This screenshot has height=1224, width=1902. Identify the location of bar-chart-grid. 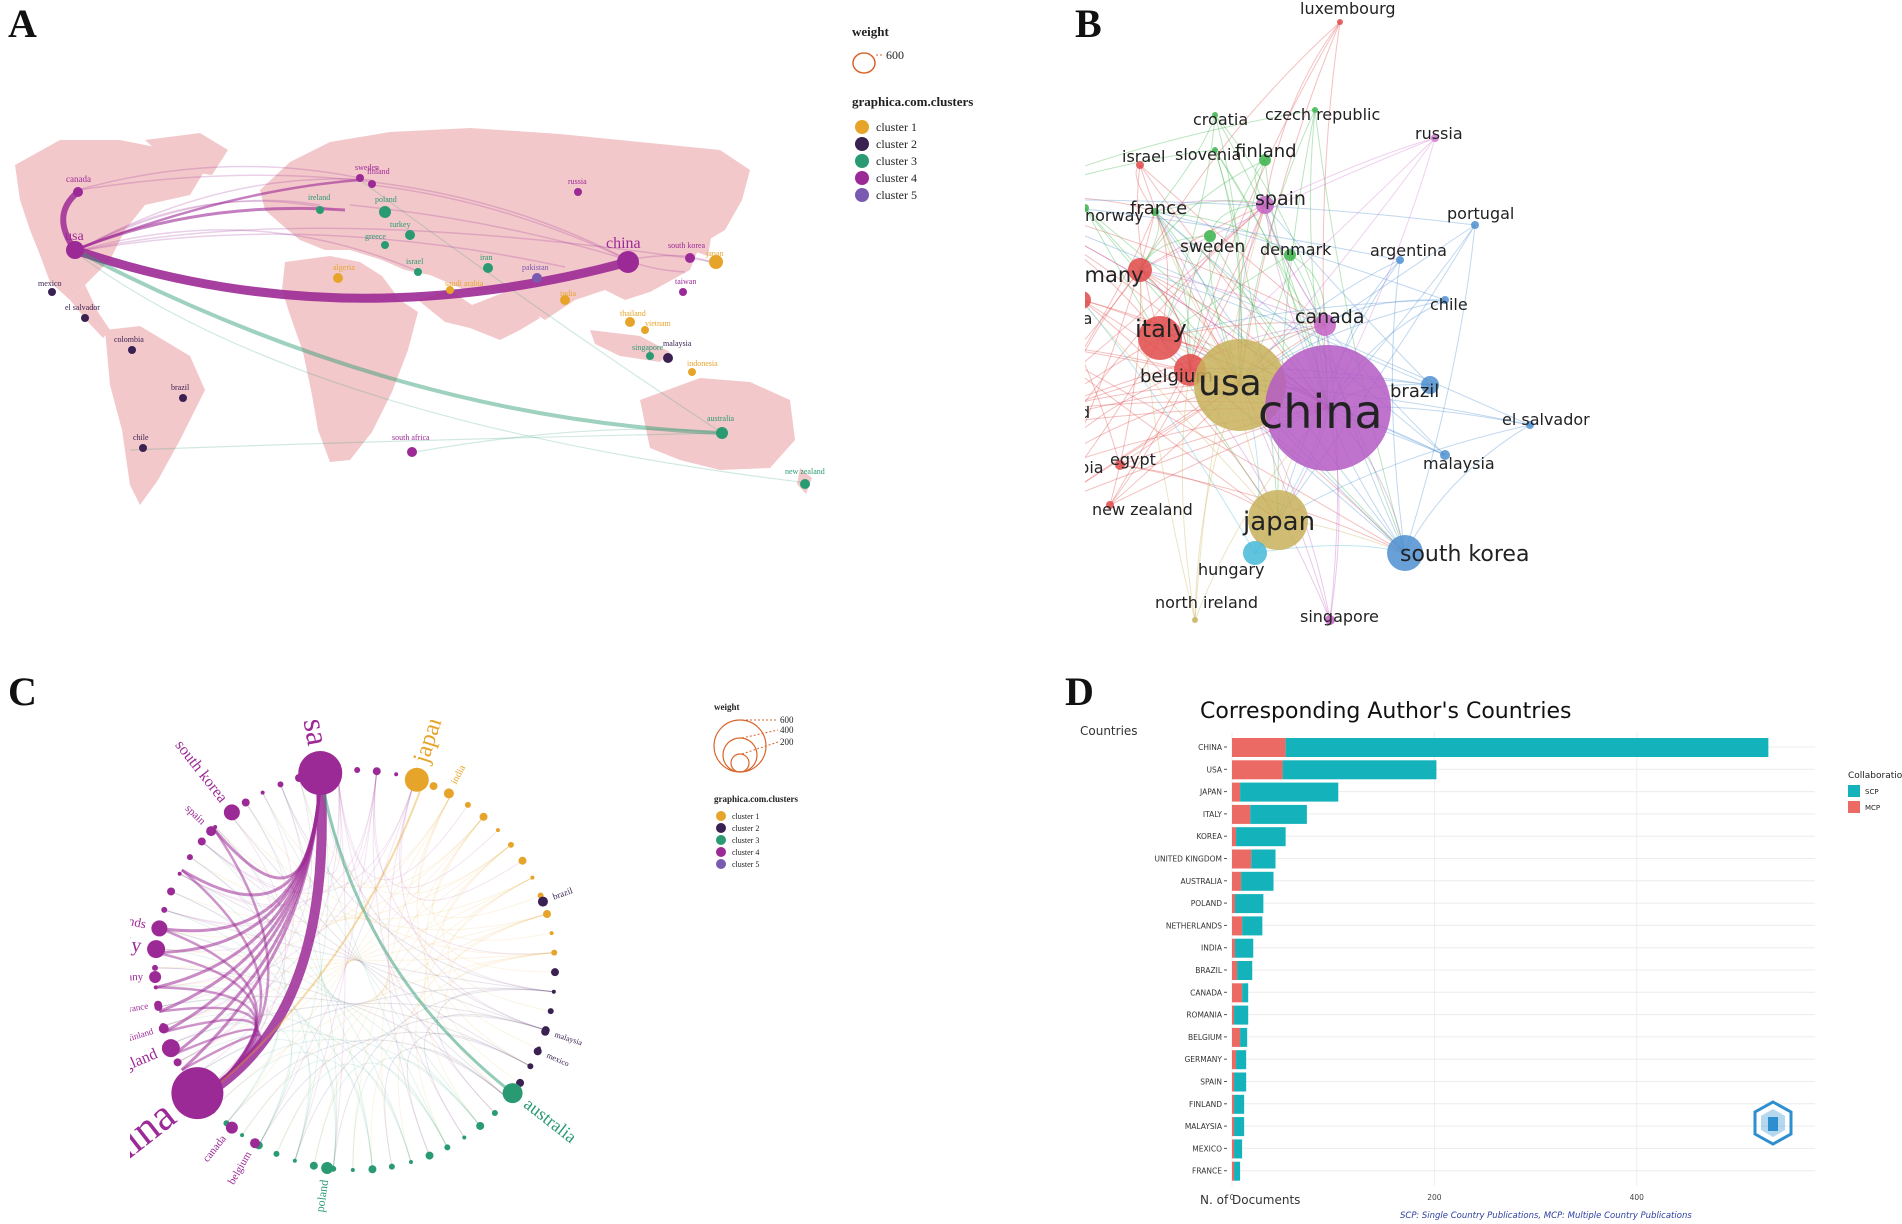
(1523, 959).